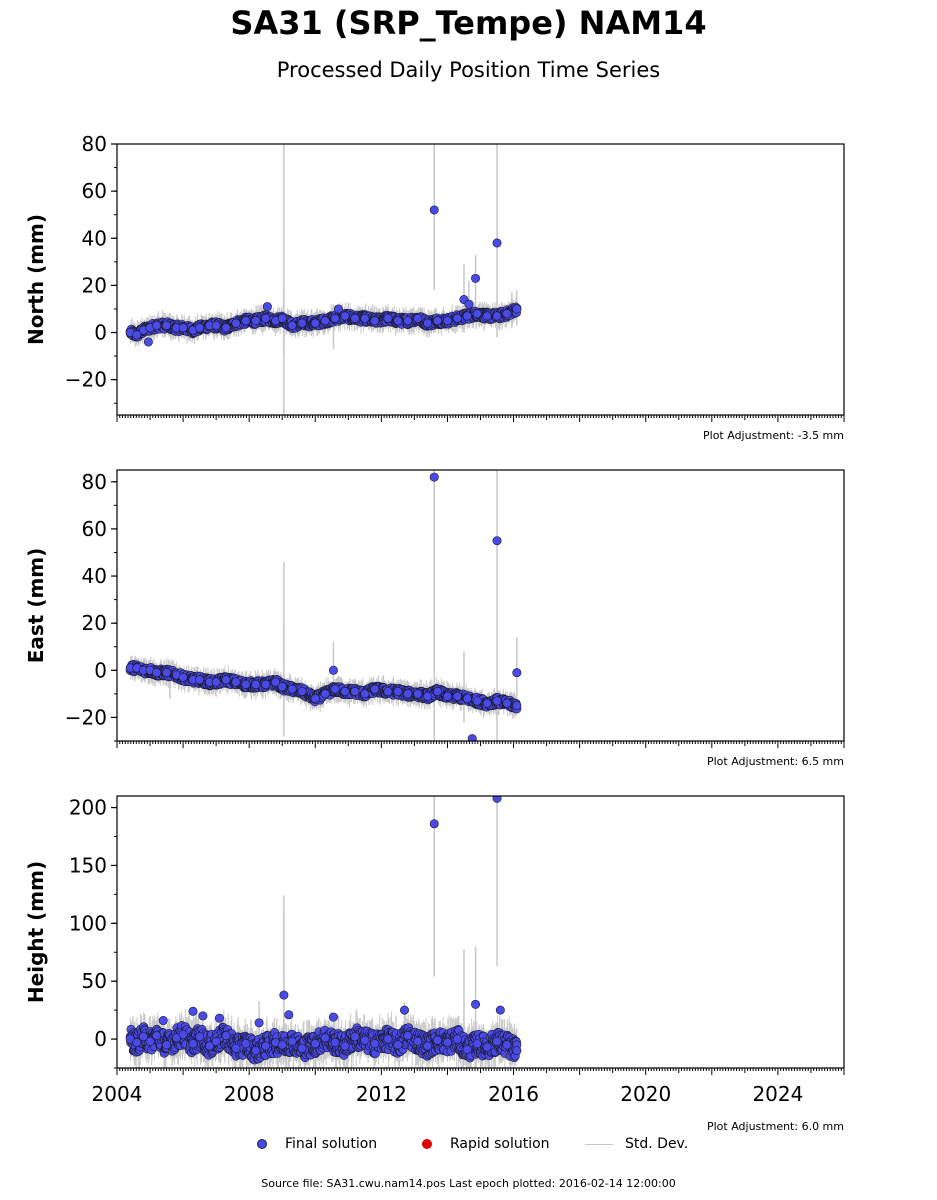 This screenshot has height=1200, width=937. Describe the element at coordinates (773, 435) in the screenshot. I see `plot-adjustment: Plot Adjustment: -3.5 mm` at that location.